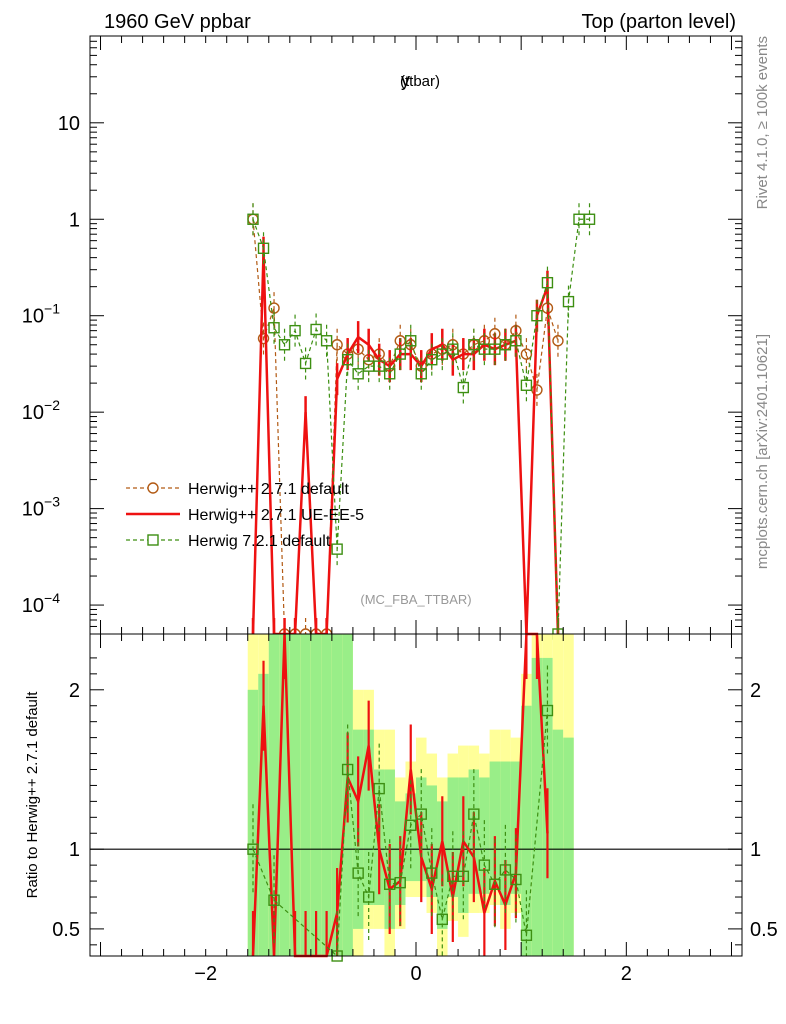 The height and width of the screenshot is (1024, 786). What do you see at coordinates (762, 122) in the screenshot?
I see `rivet-label: Rivet 4.1.0, ≥ 100k events` at bounding box center [762, 122].